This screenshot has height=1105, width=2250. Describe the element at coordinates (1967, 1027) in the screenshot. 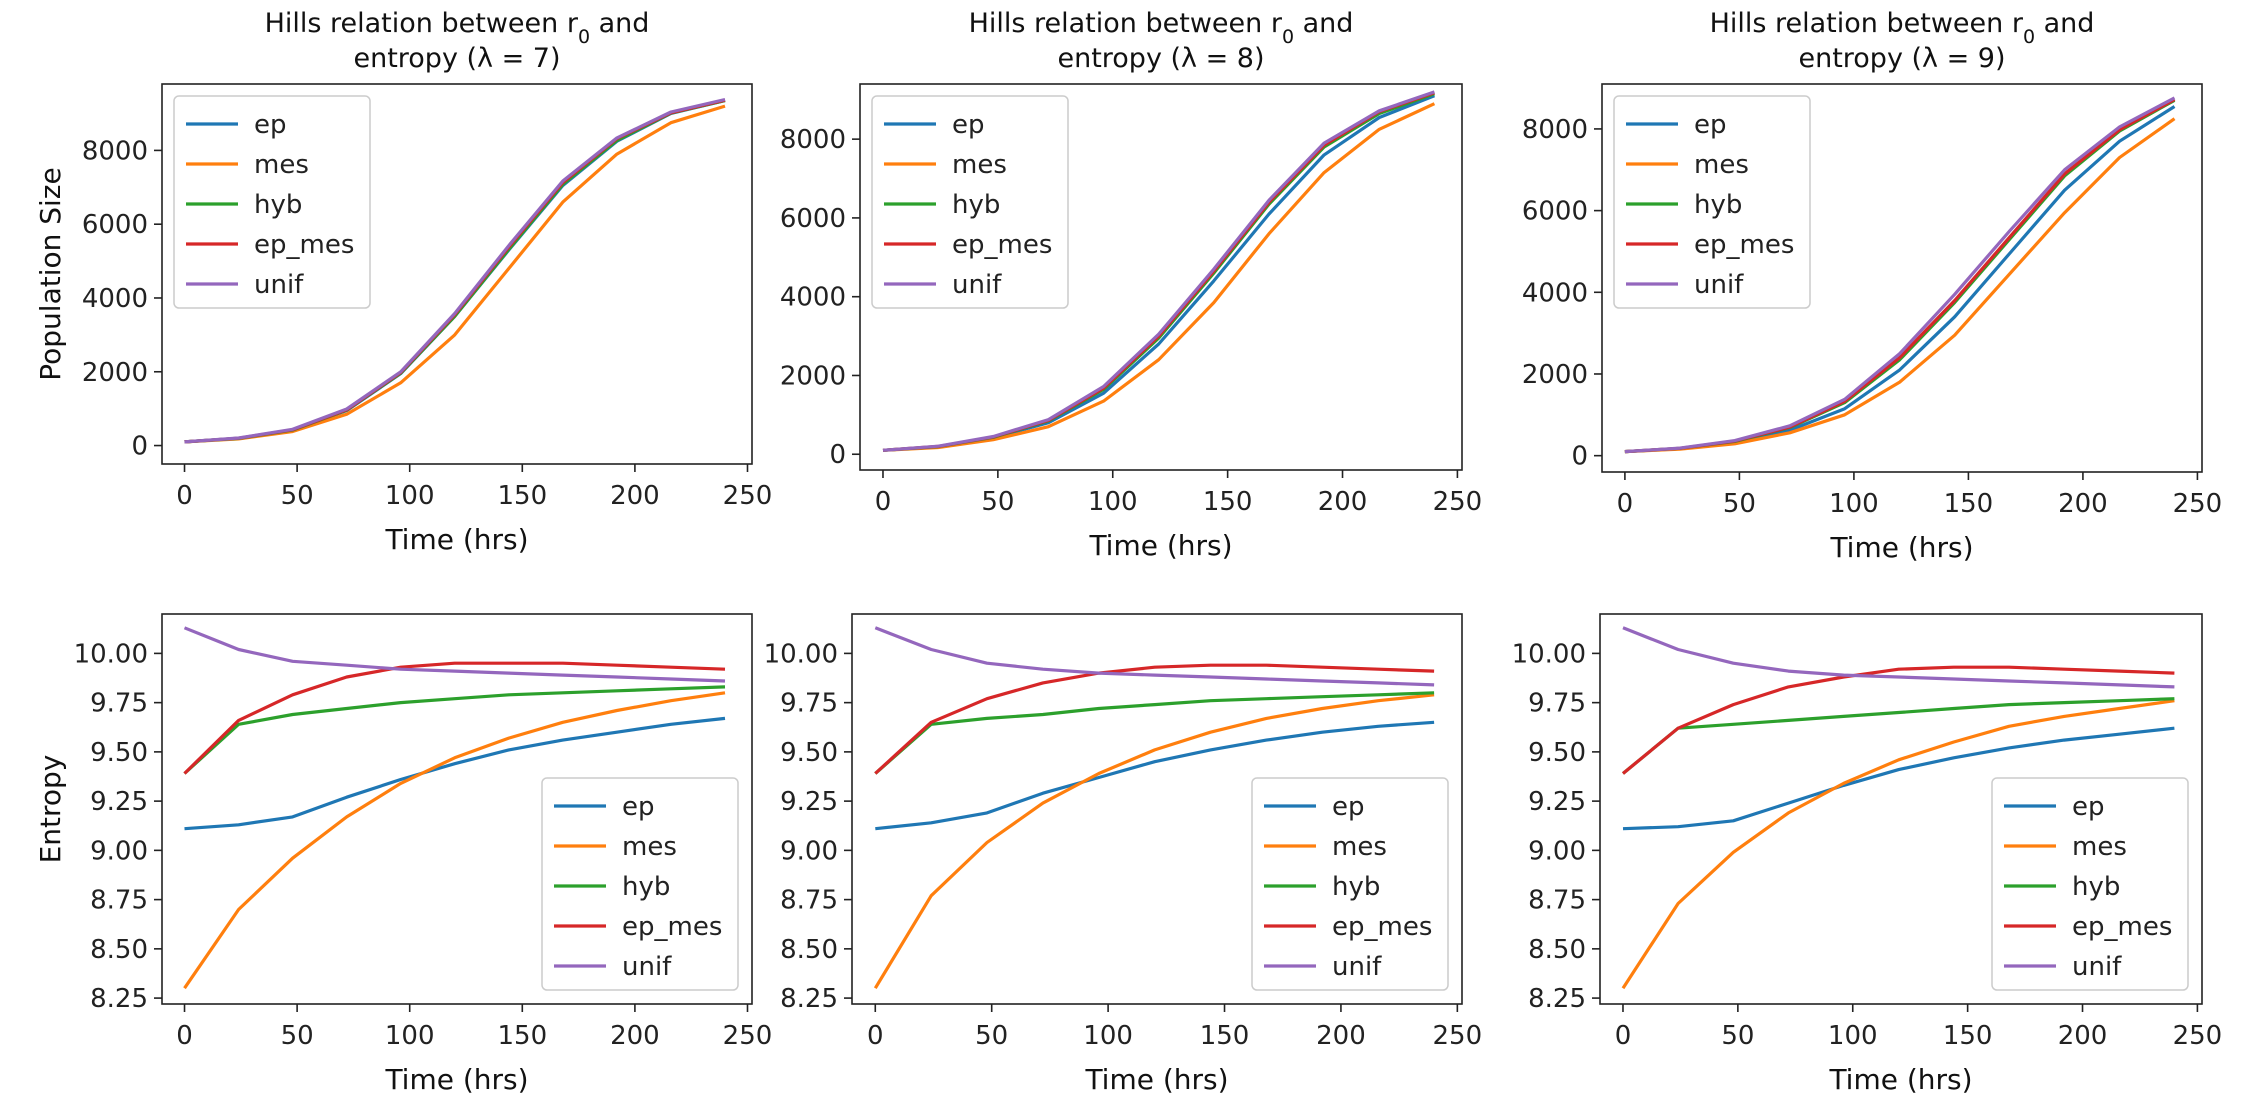

I see `x-tick: 150` at that location.